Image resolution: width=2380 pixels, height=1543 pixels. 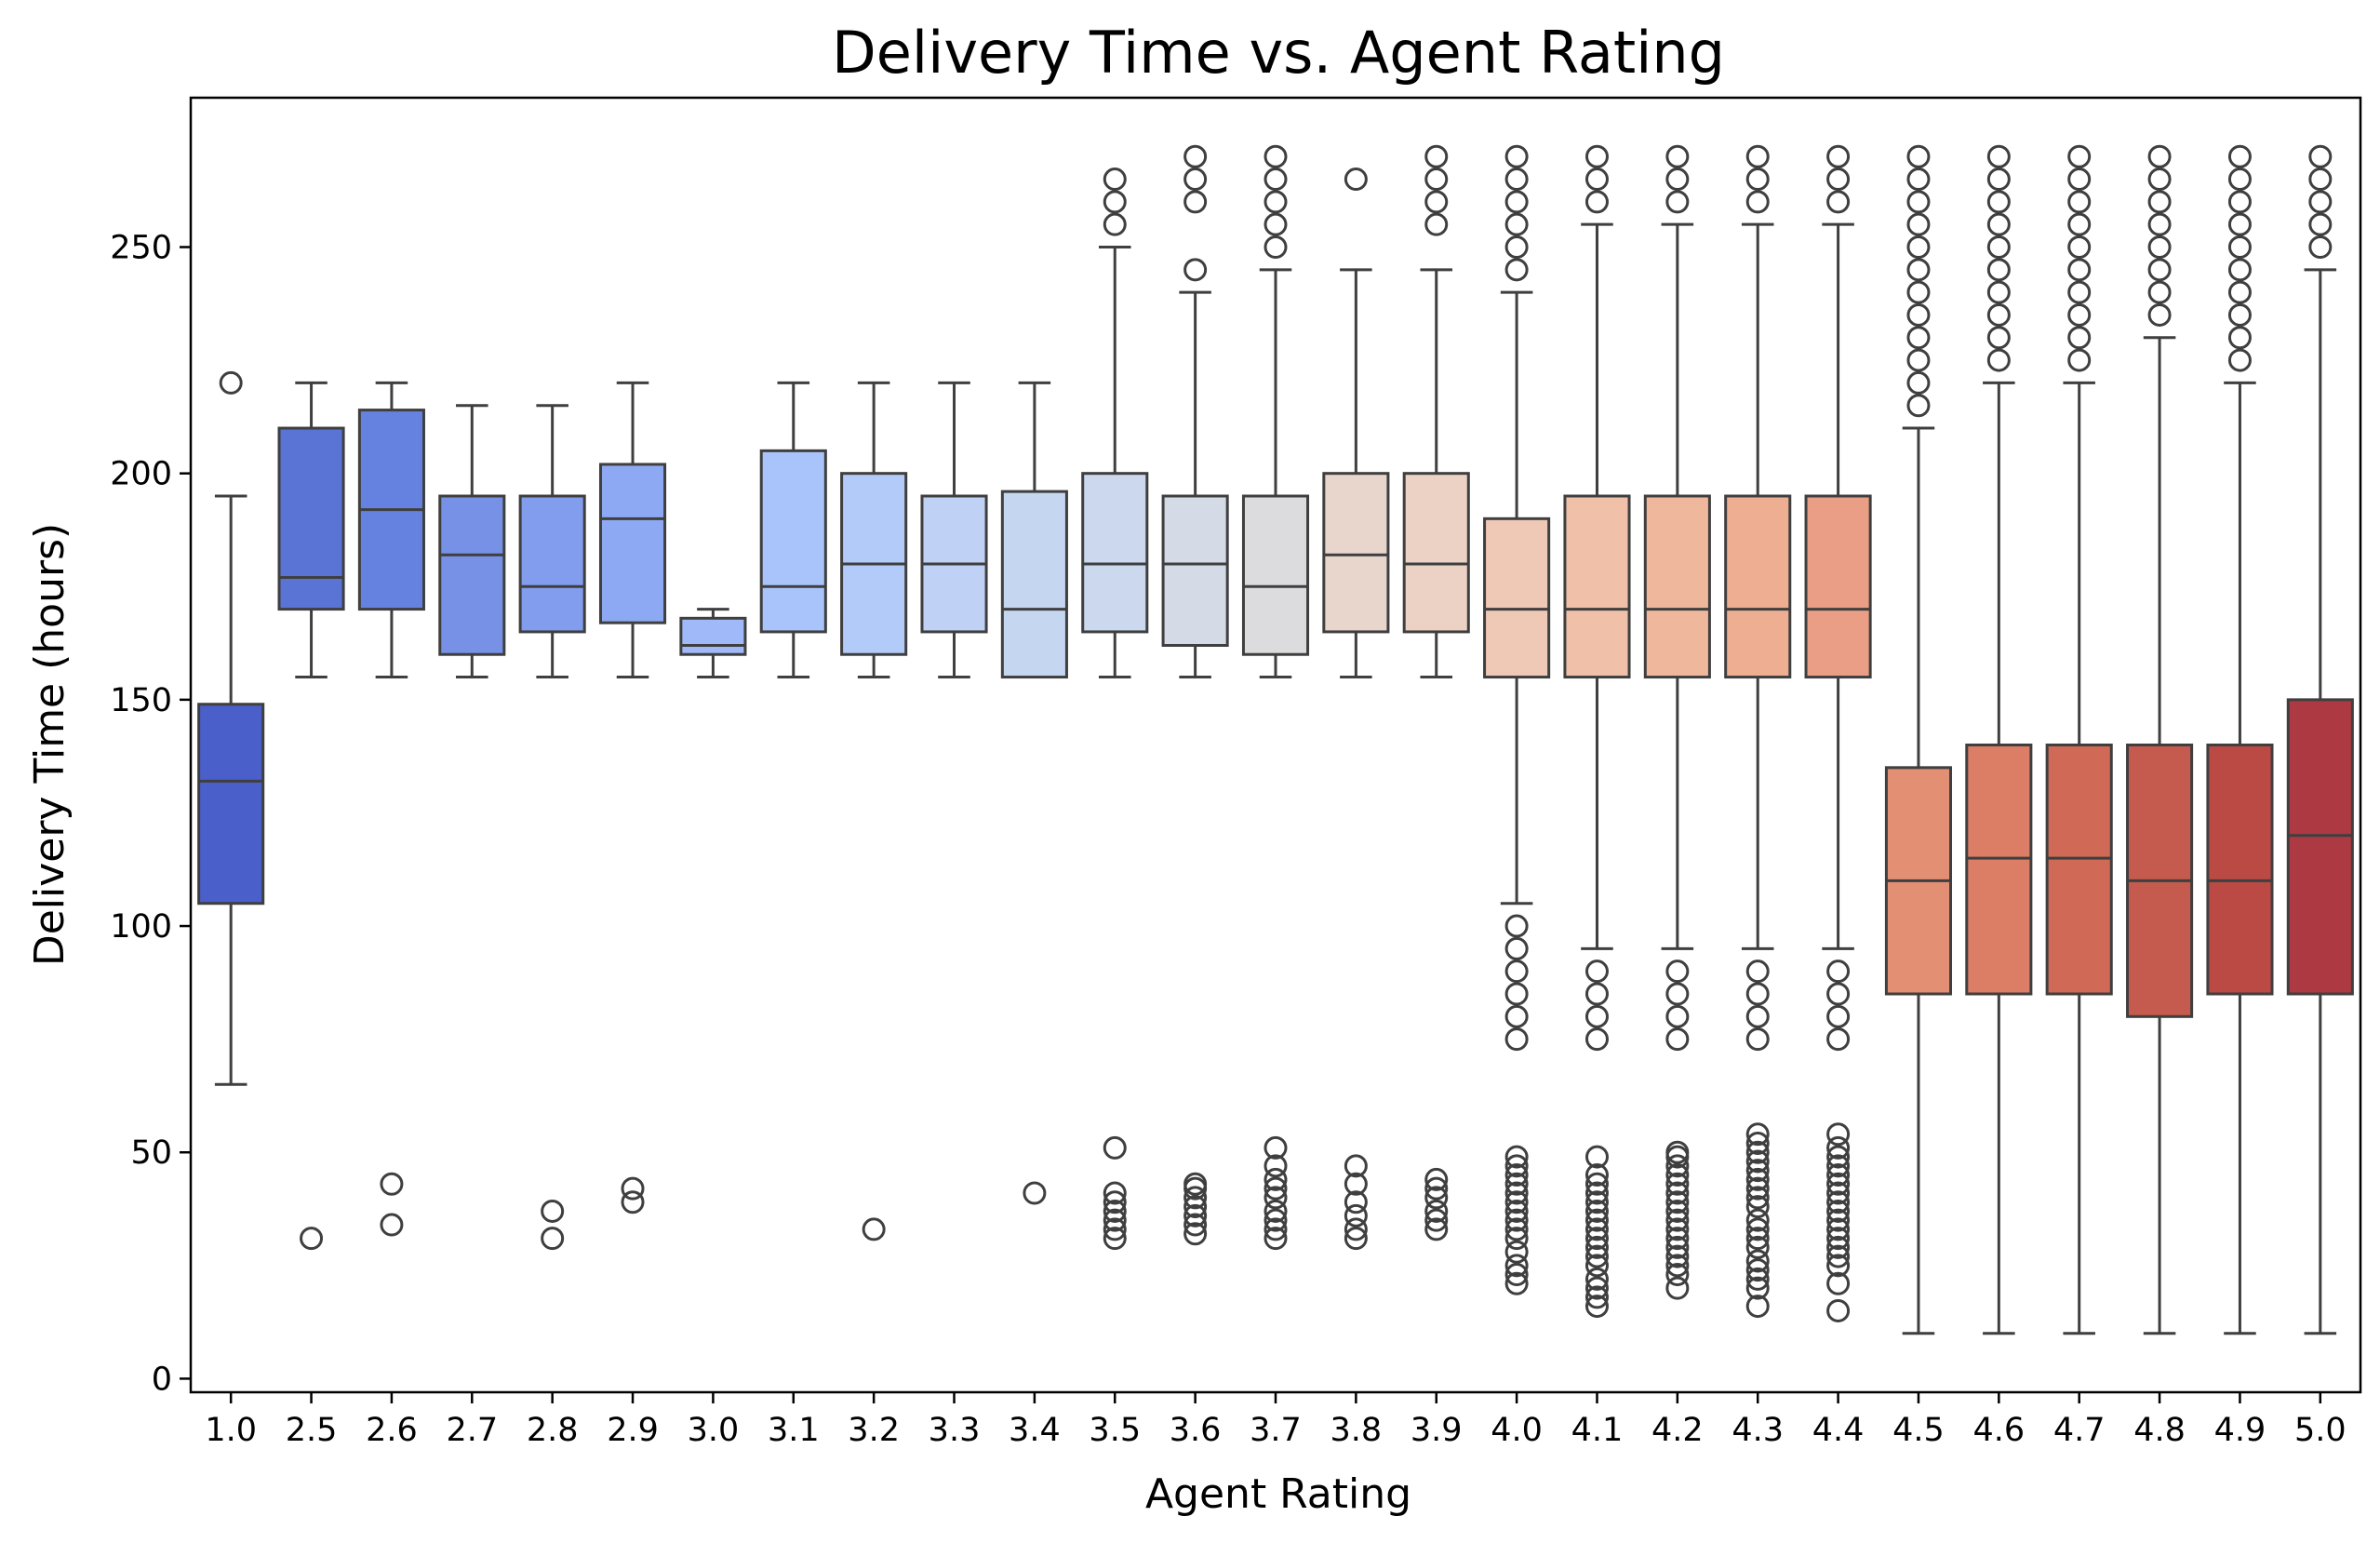 I want to click on box-group-1.0, so click(x=231, y=728).